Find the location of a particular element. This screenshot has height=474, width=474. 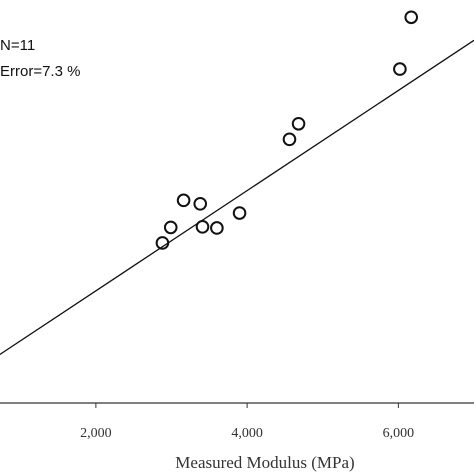

error-annotation: Error=7.3 % is located at coordinates (40, 71).